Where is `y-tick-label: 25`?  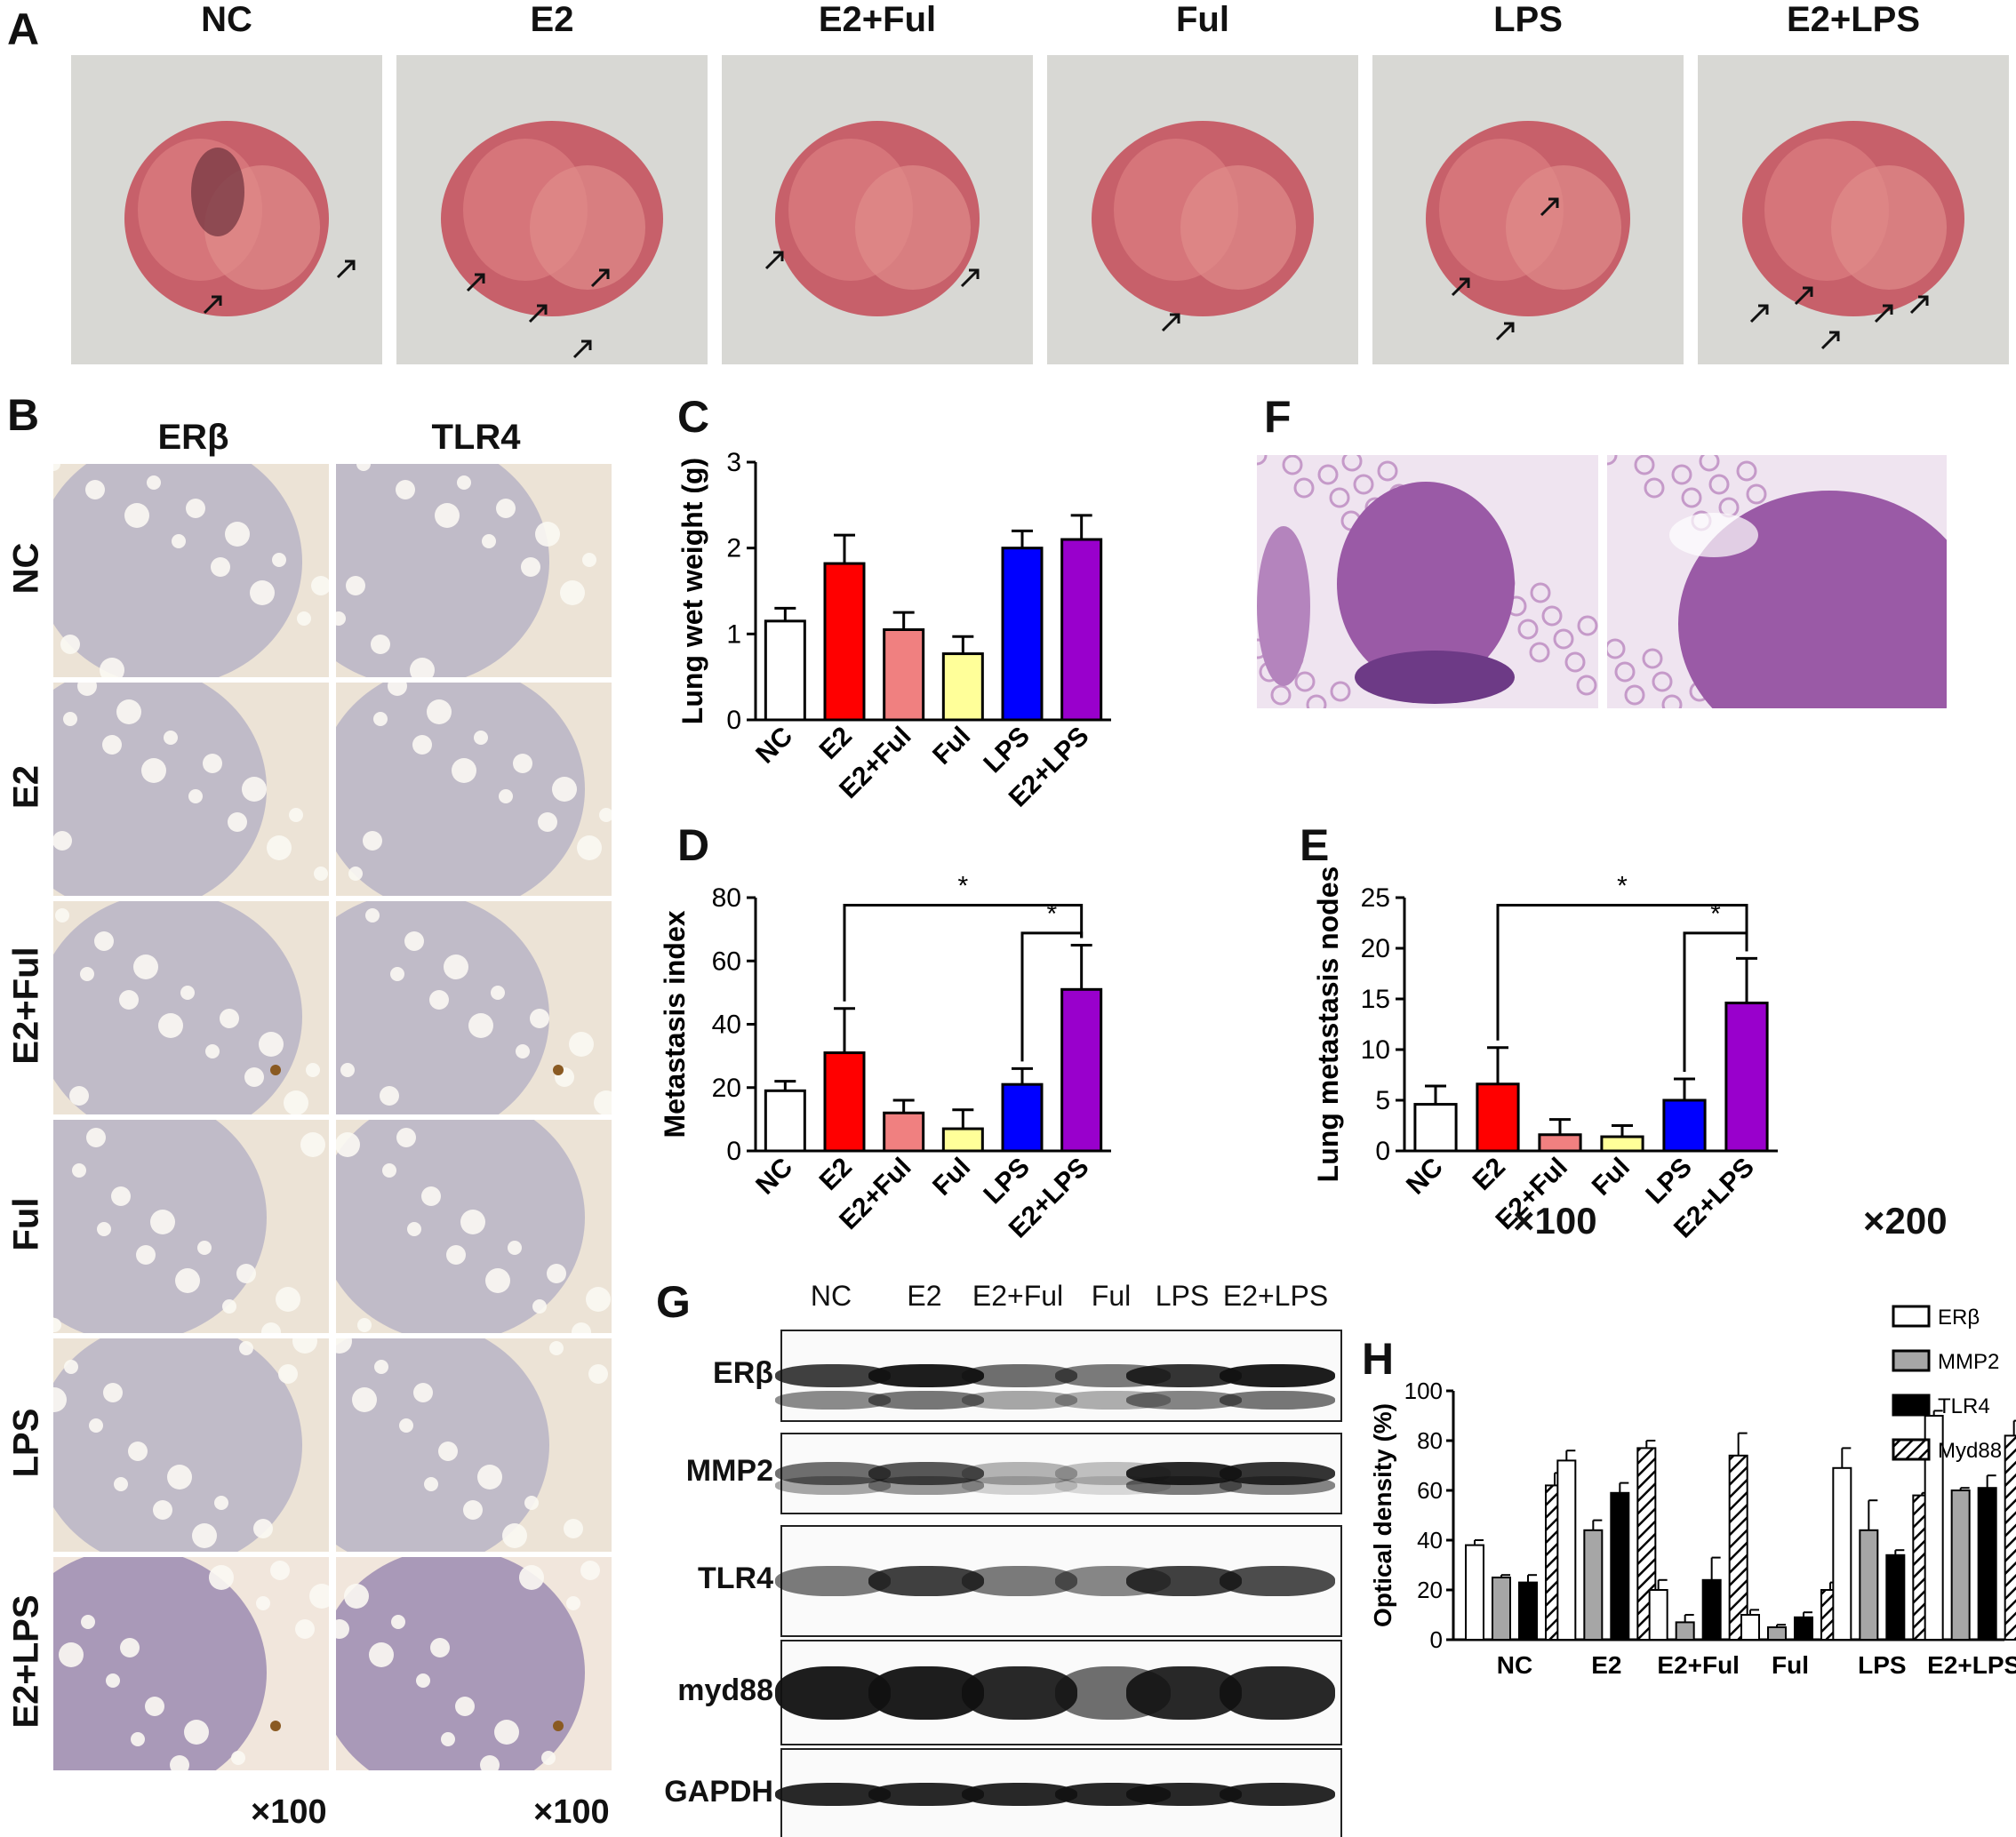
y-tick-label: 25 is located at coordinates (1375, 898).